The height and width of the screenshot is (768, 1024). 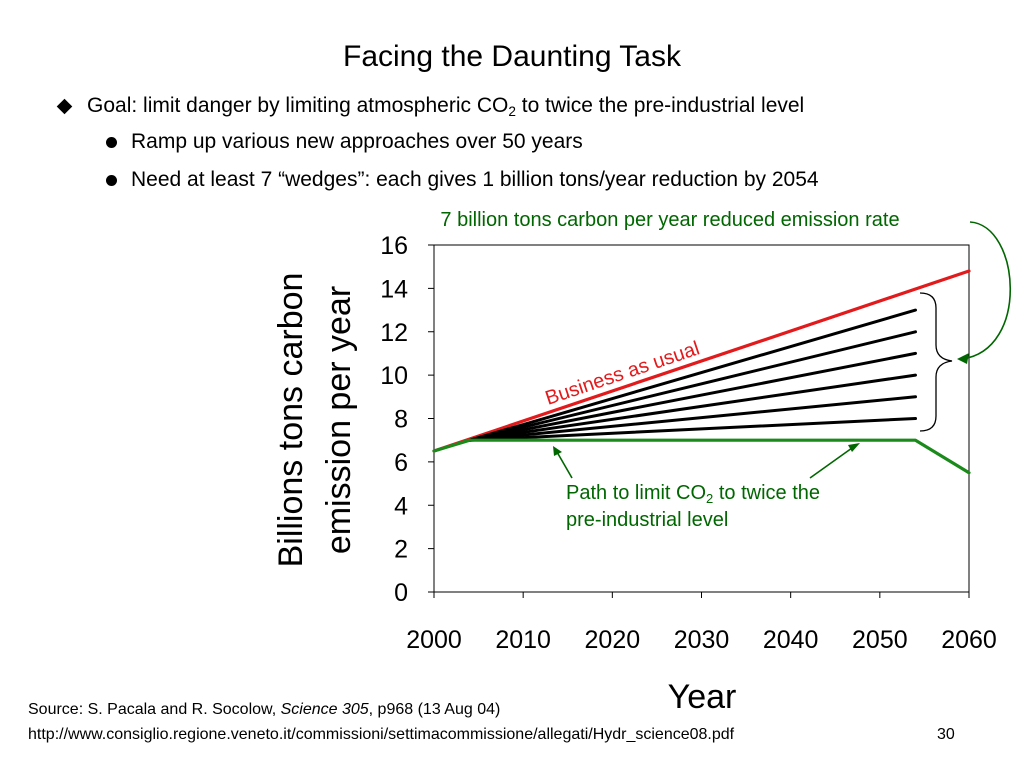 What do you see at coordinates (394, 289) in the screenshot?
I see `y-tick-label: 14` at bounding box center [394, 289].